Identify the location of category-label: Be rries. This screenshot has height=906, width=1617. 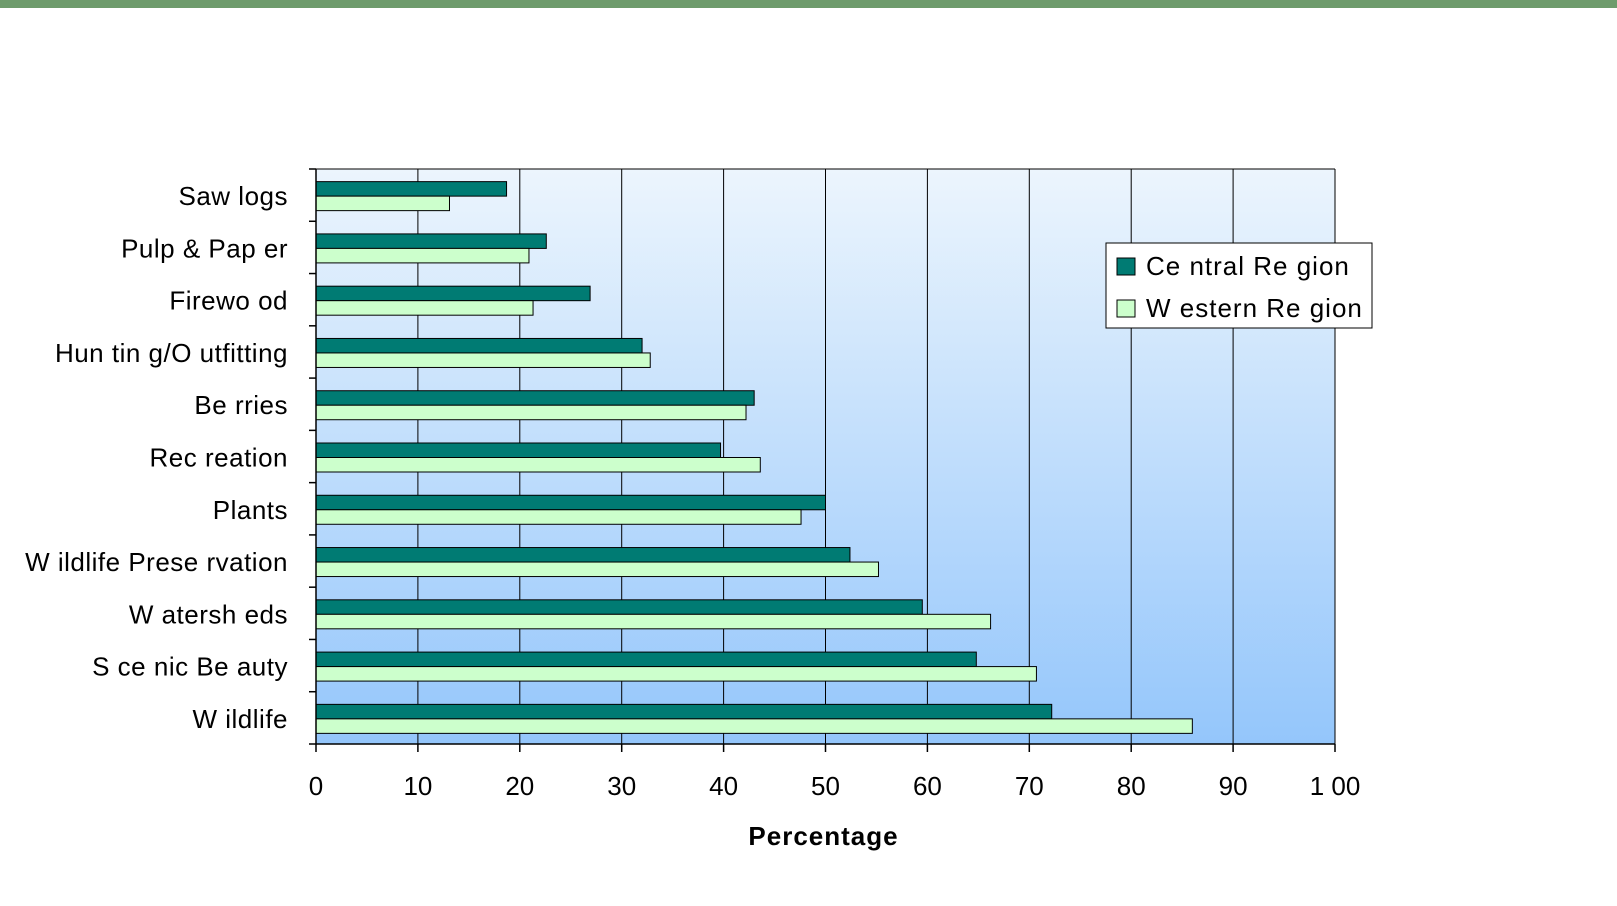
(241, 405).